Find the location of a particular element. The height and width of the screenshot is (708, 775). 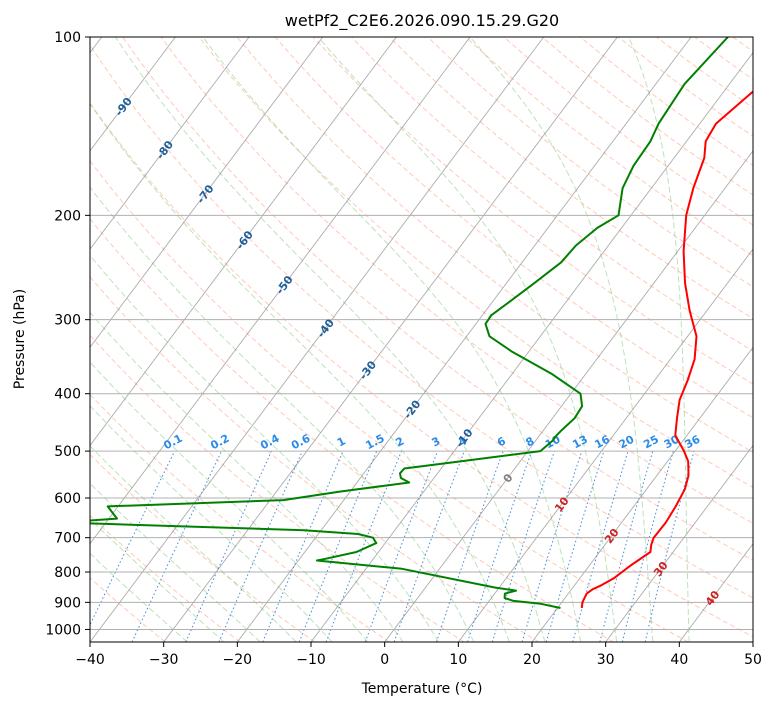

mixing-ratio-label: 0.1 is located at coordinates (172, 442).